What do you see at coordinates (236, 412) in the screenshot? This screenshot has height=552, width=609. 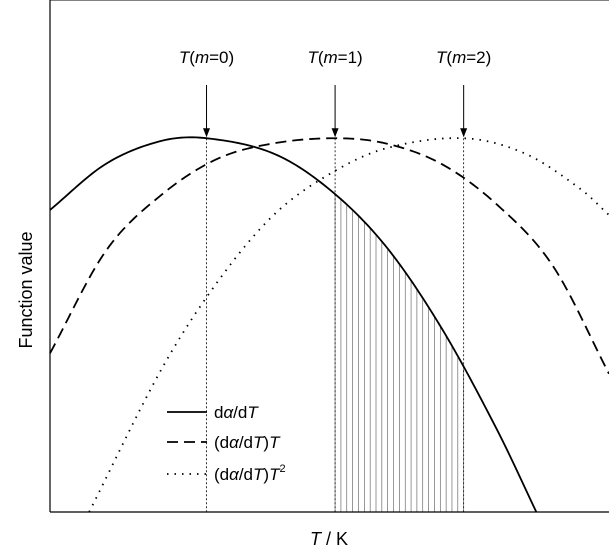 I see `legend-label-dadt: dα/dT` at bounding box center [236, 412].